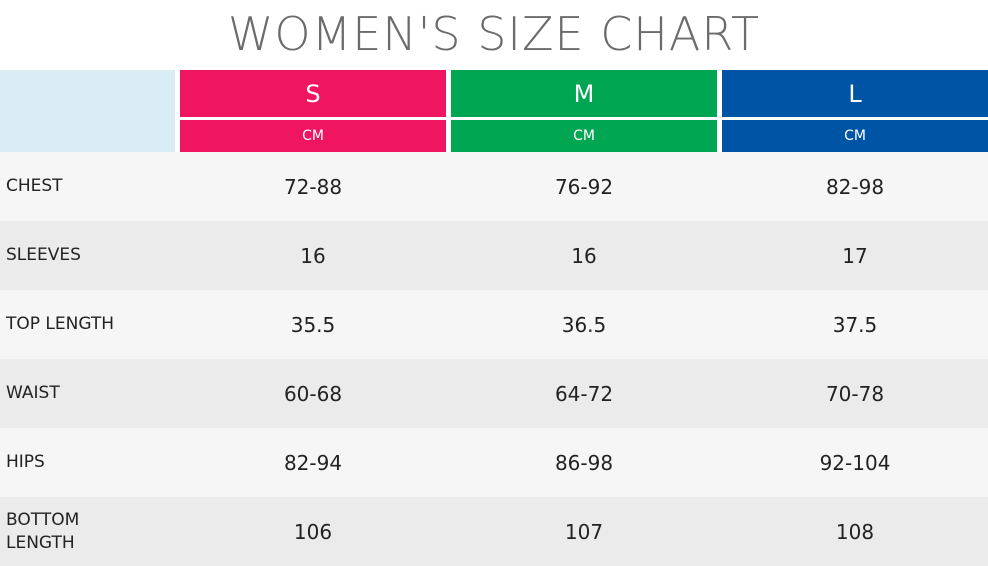 This screenshot has width=988, height=566. What do you see at coordinates (584, 186) in the screenshot?
I see `cell-value: 76-92` at bounding box center [584, 186].